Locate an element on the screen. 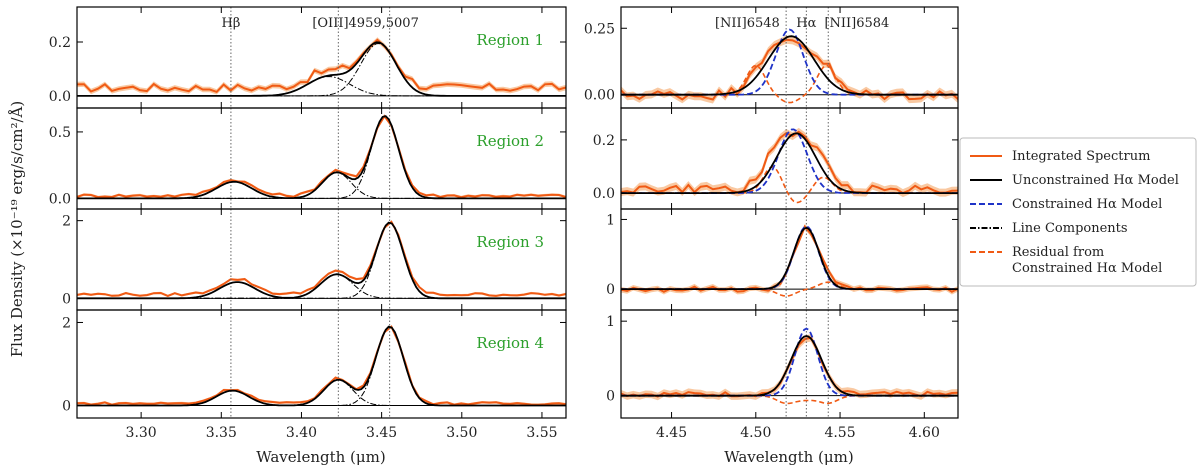  panel-left-1: 0.0 0.2 Region 1 Hβ [OIII]4959,5007 is located at coordinates (308, 57).